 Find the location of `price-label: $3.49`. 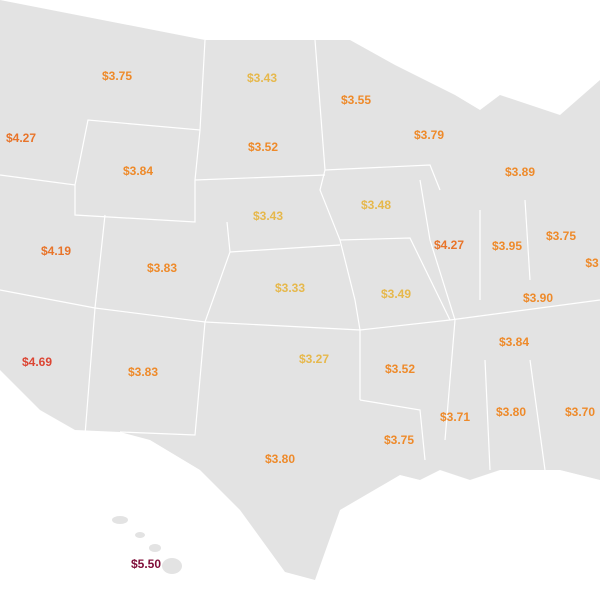

price-label: $3.49 is located at coordinates (396, 294).